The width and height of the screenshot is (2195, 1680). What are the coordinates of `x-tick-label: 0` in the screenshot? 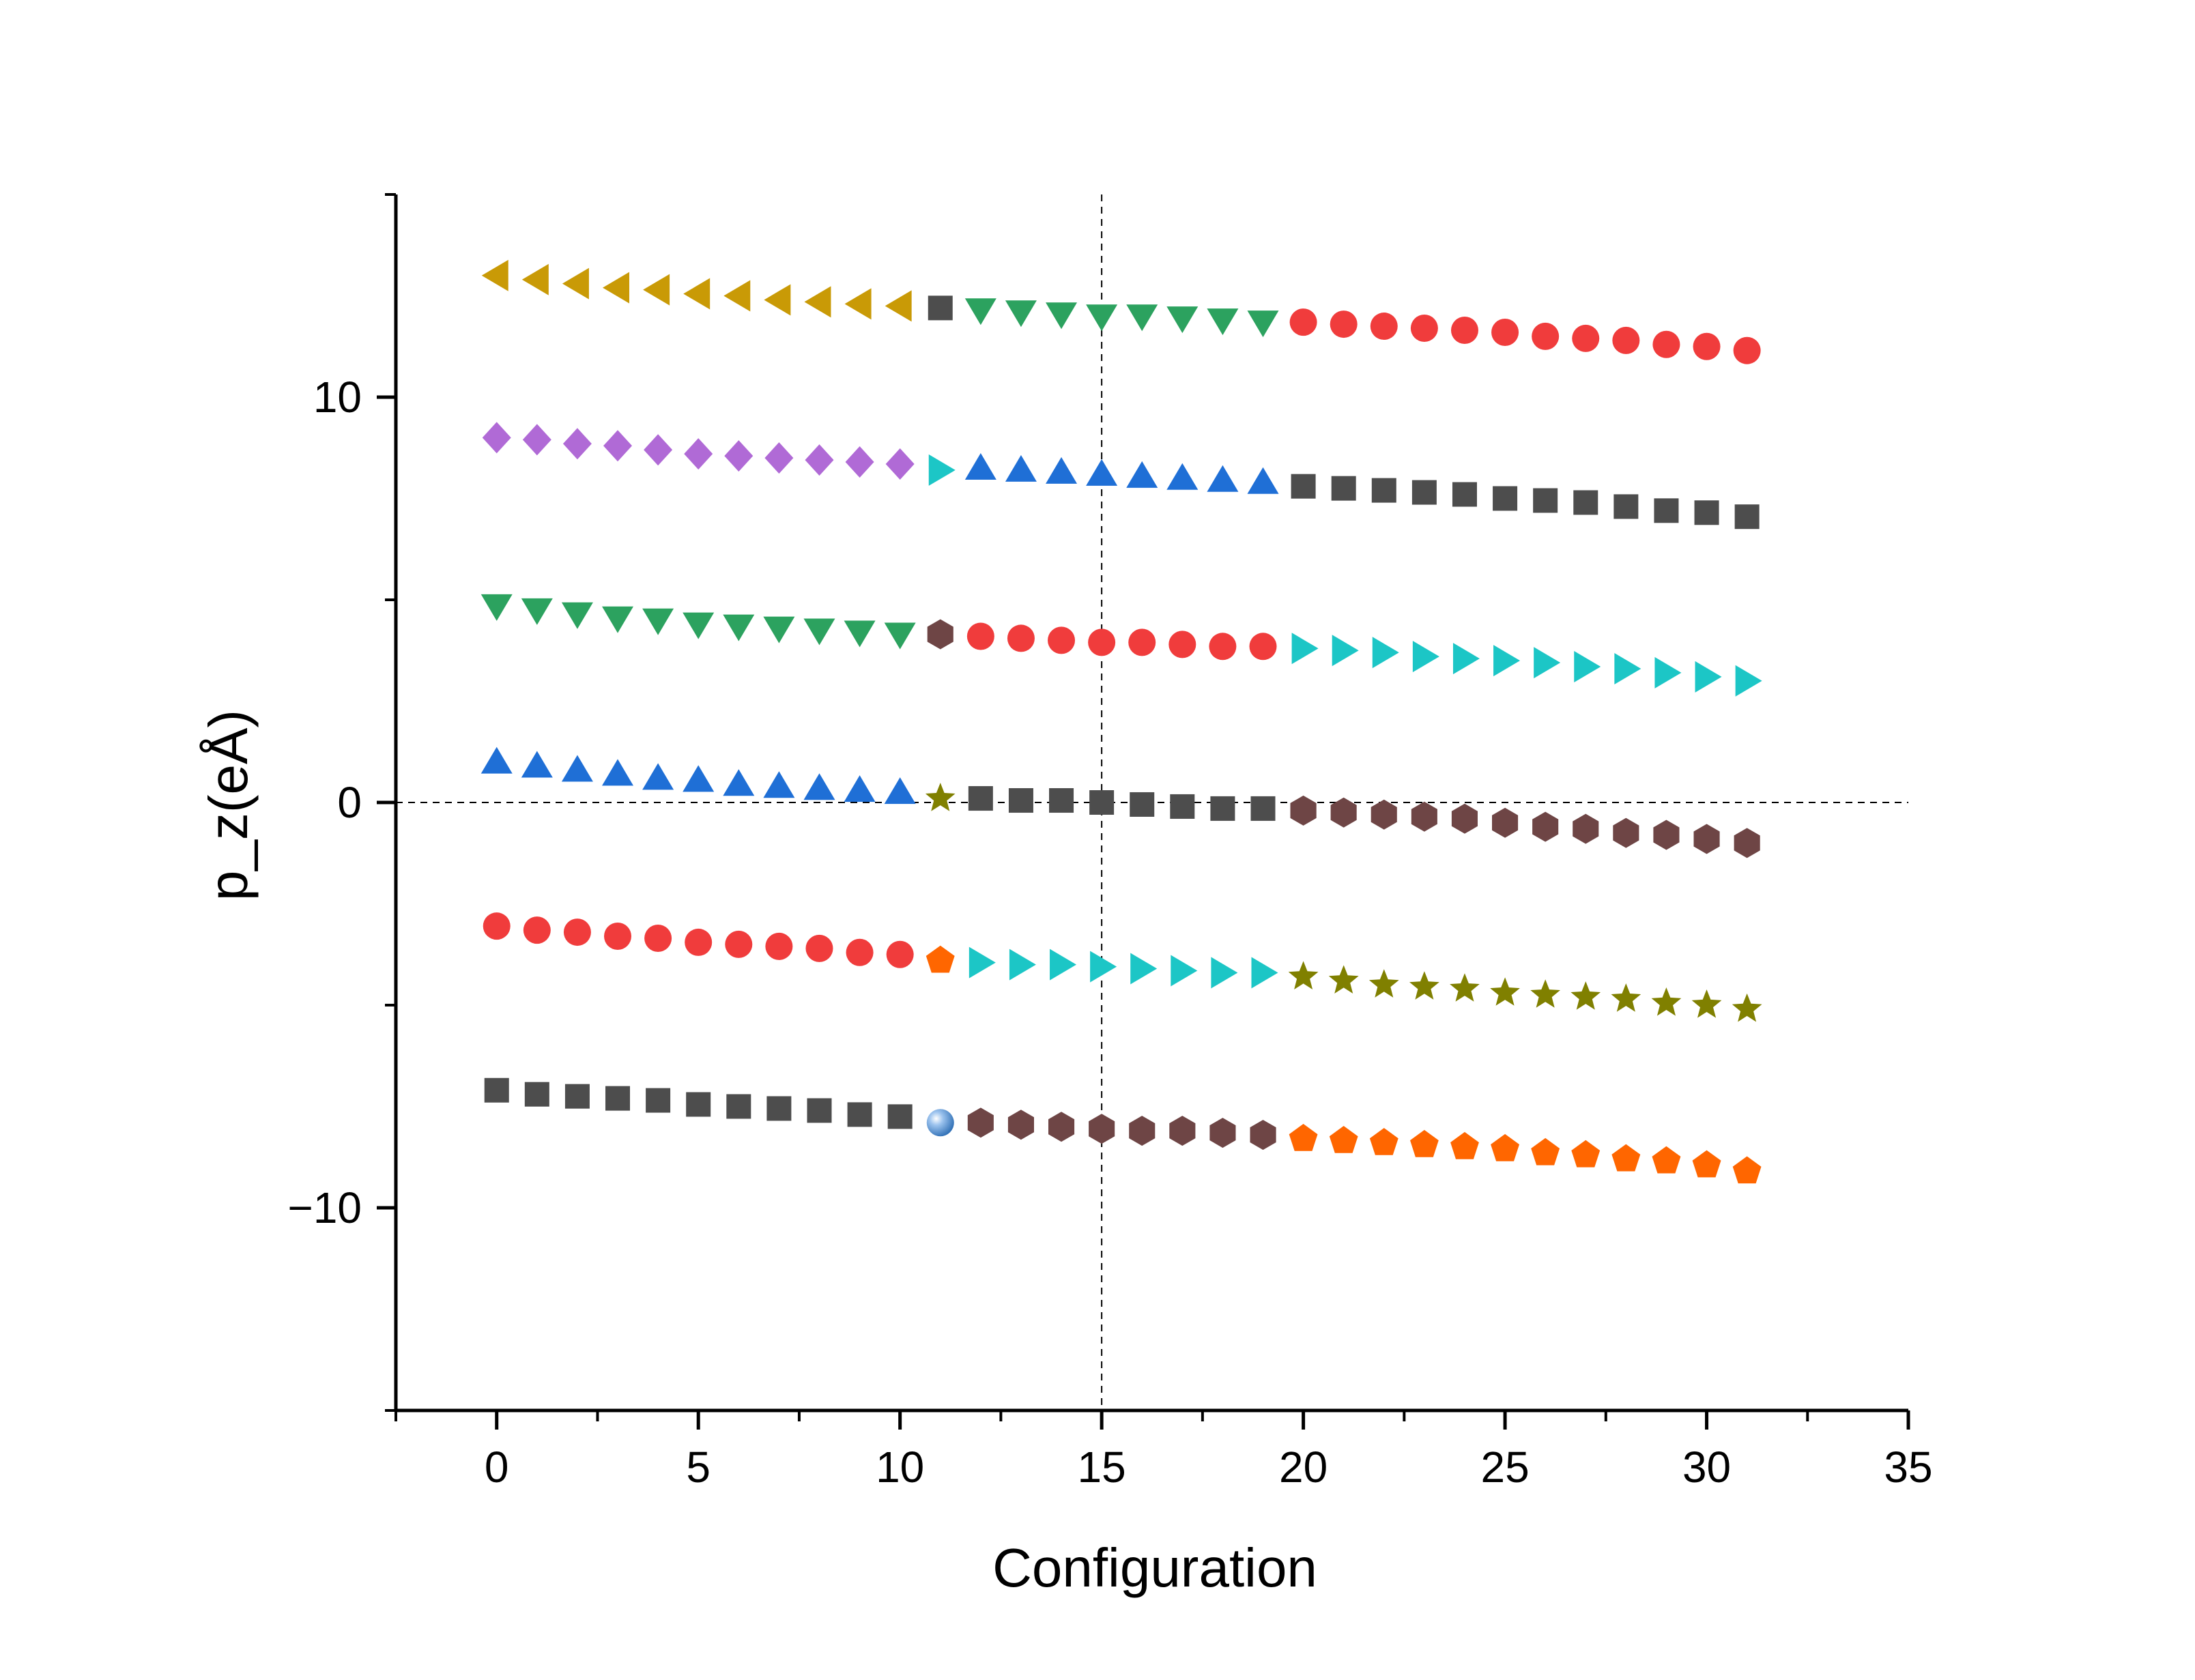 It's located at (497, 1467).